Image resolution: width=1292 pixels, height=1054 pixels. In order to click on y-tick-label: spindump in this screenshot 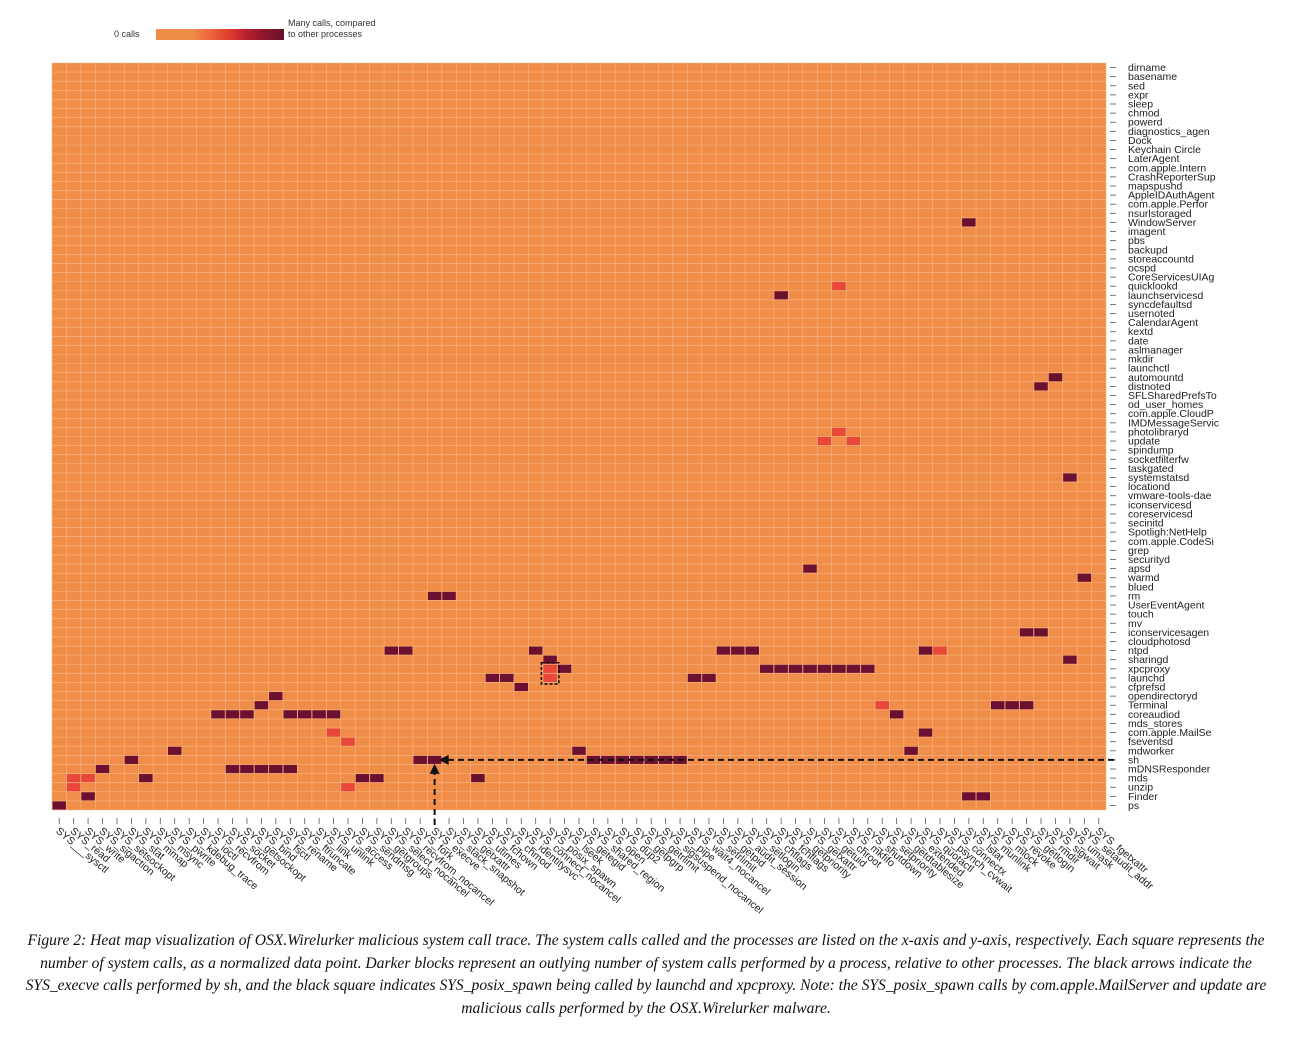, I will do `click(1151, 451)`.